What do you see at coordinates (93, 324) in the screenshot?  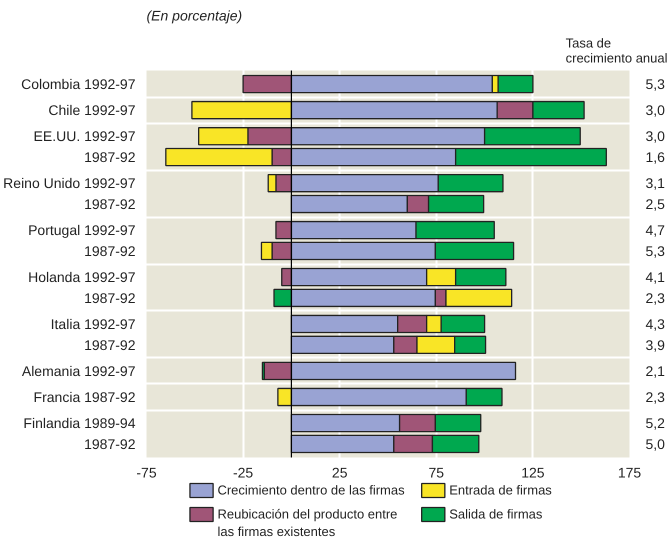 I see `y-tick-label: Italia 1992-97` at bounding box center [93, 324].